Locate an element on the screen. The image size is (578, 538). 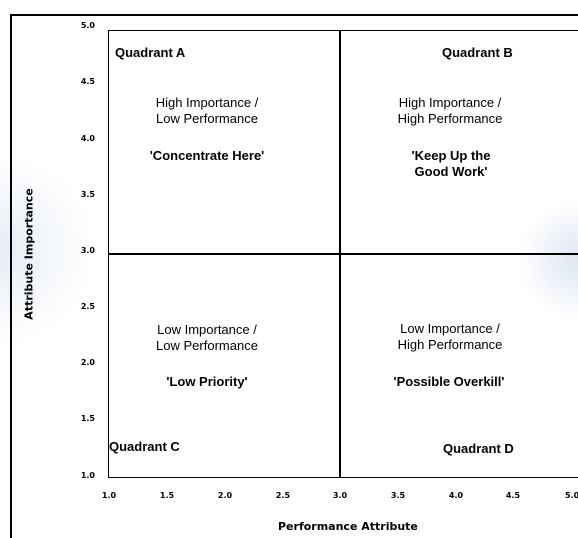
frame-left-border is located at coordinates (11, 276).